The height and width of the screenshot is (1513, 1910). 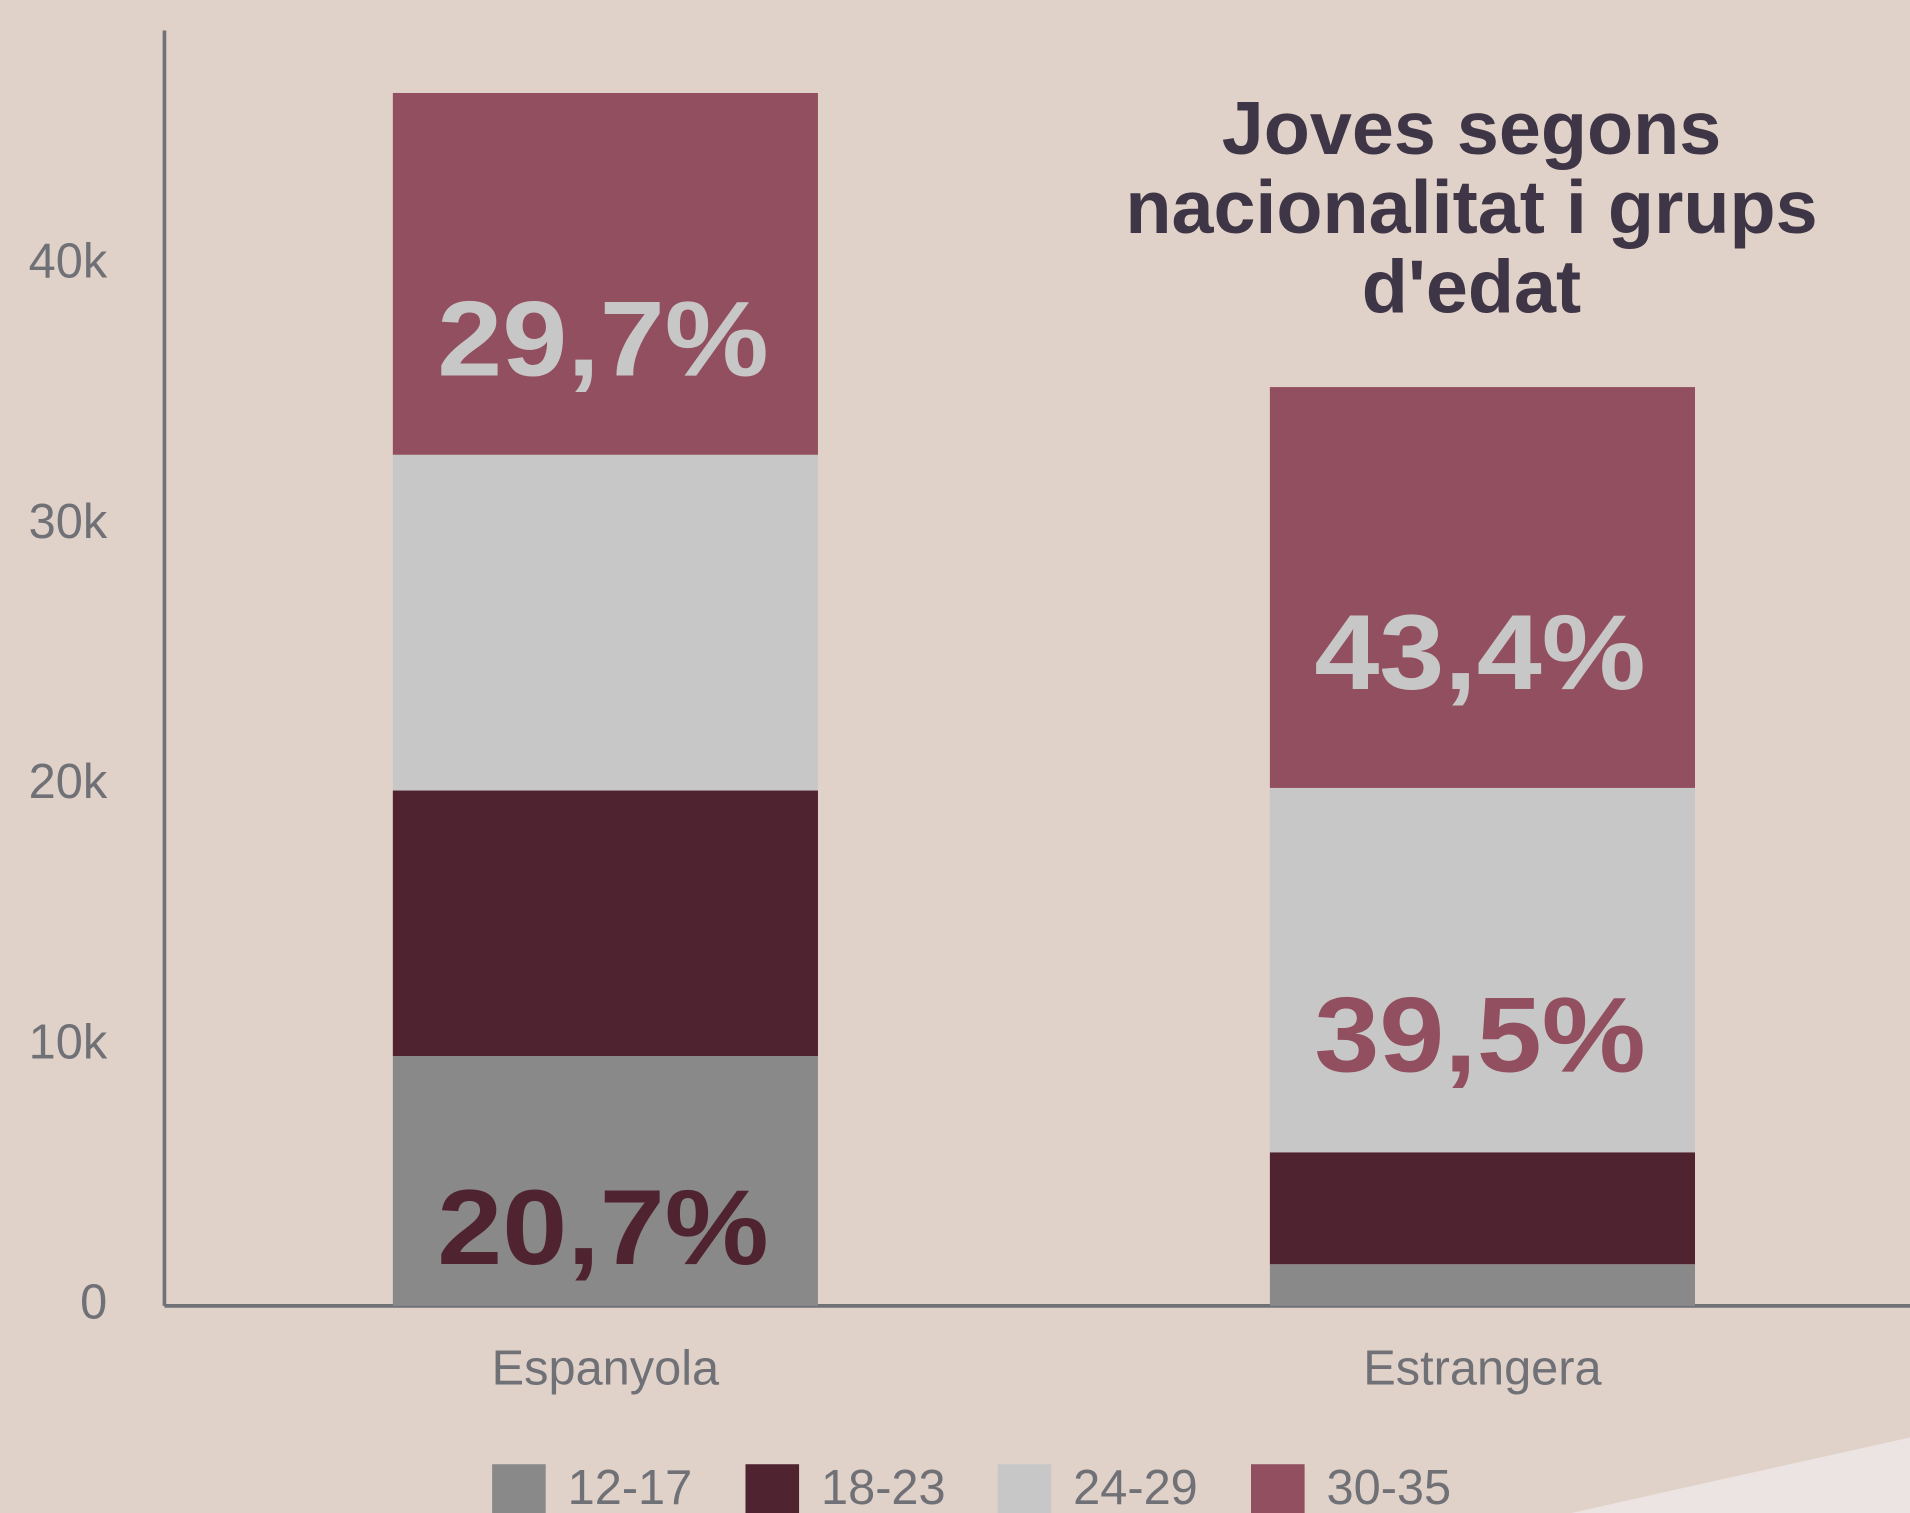 What do you see at coordinates (68, 522) in the screenshot?
I see `y-tick-label: 30k` at bounding box center [68, 522].